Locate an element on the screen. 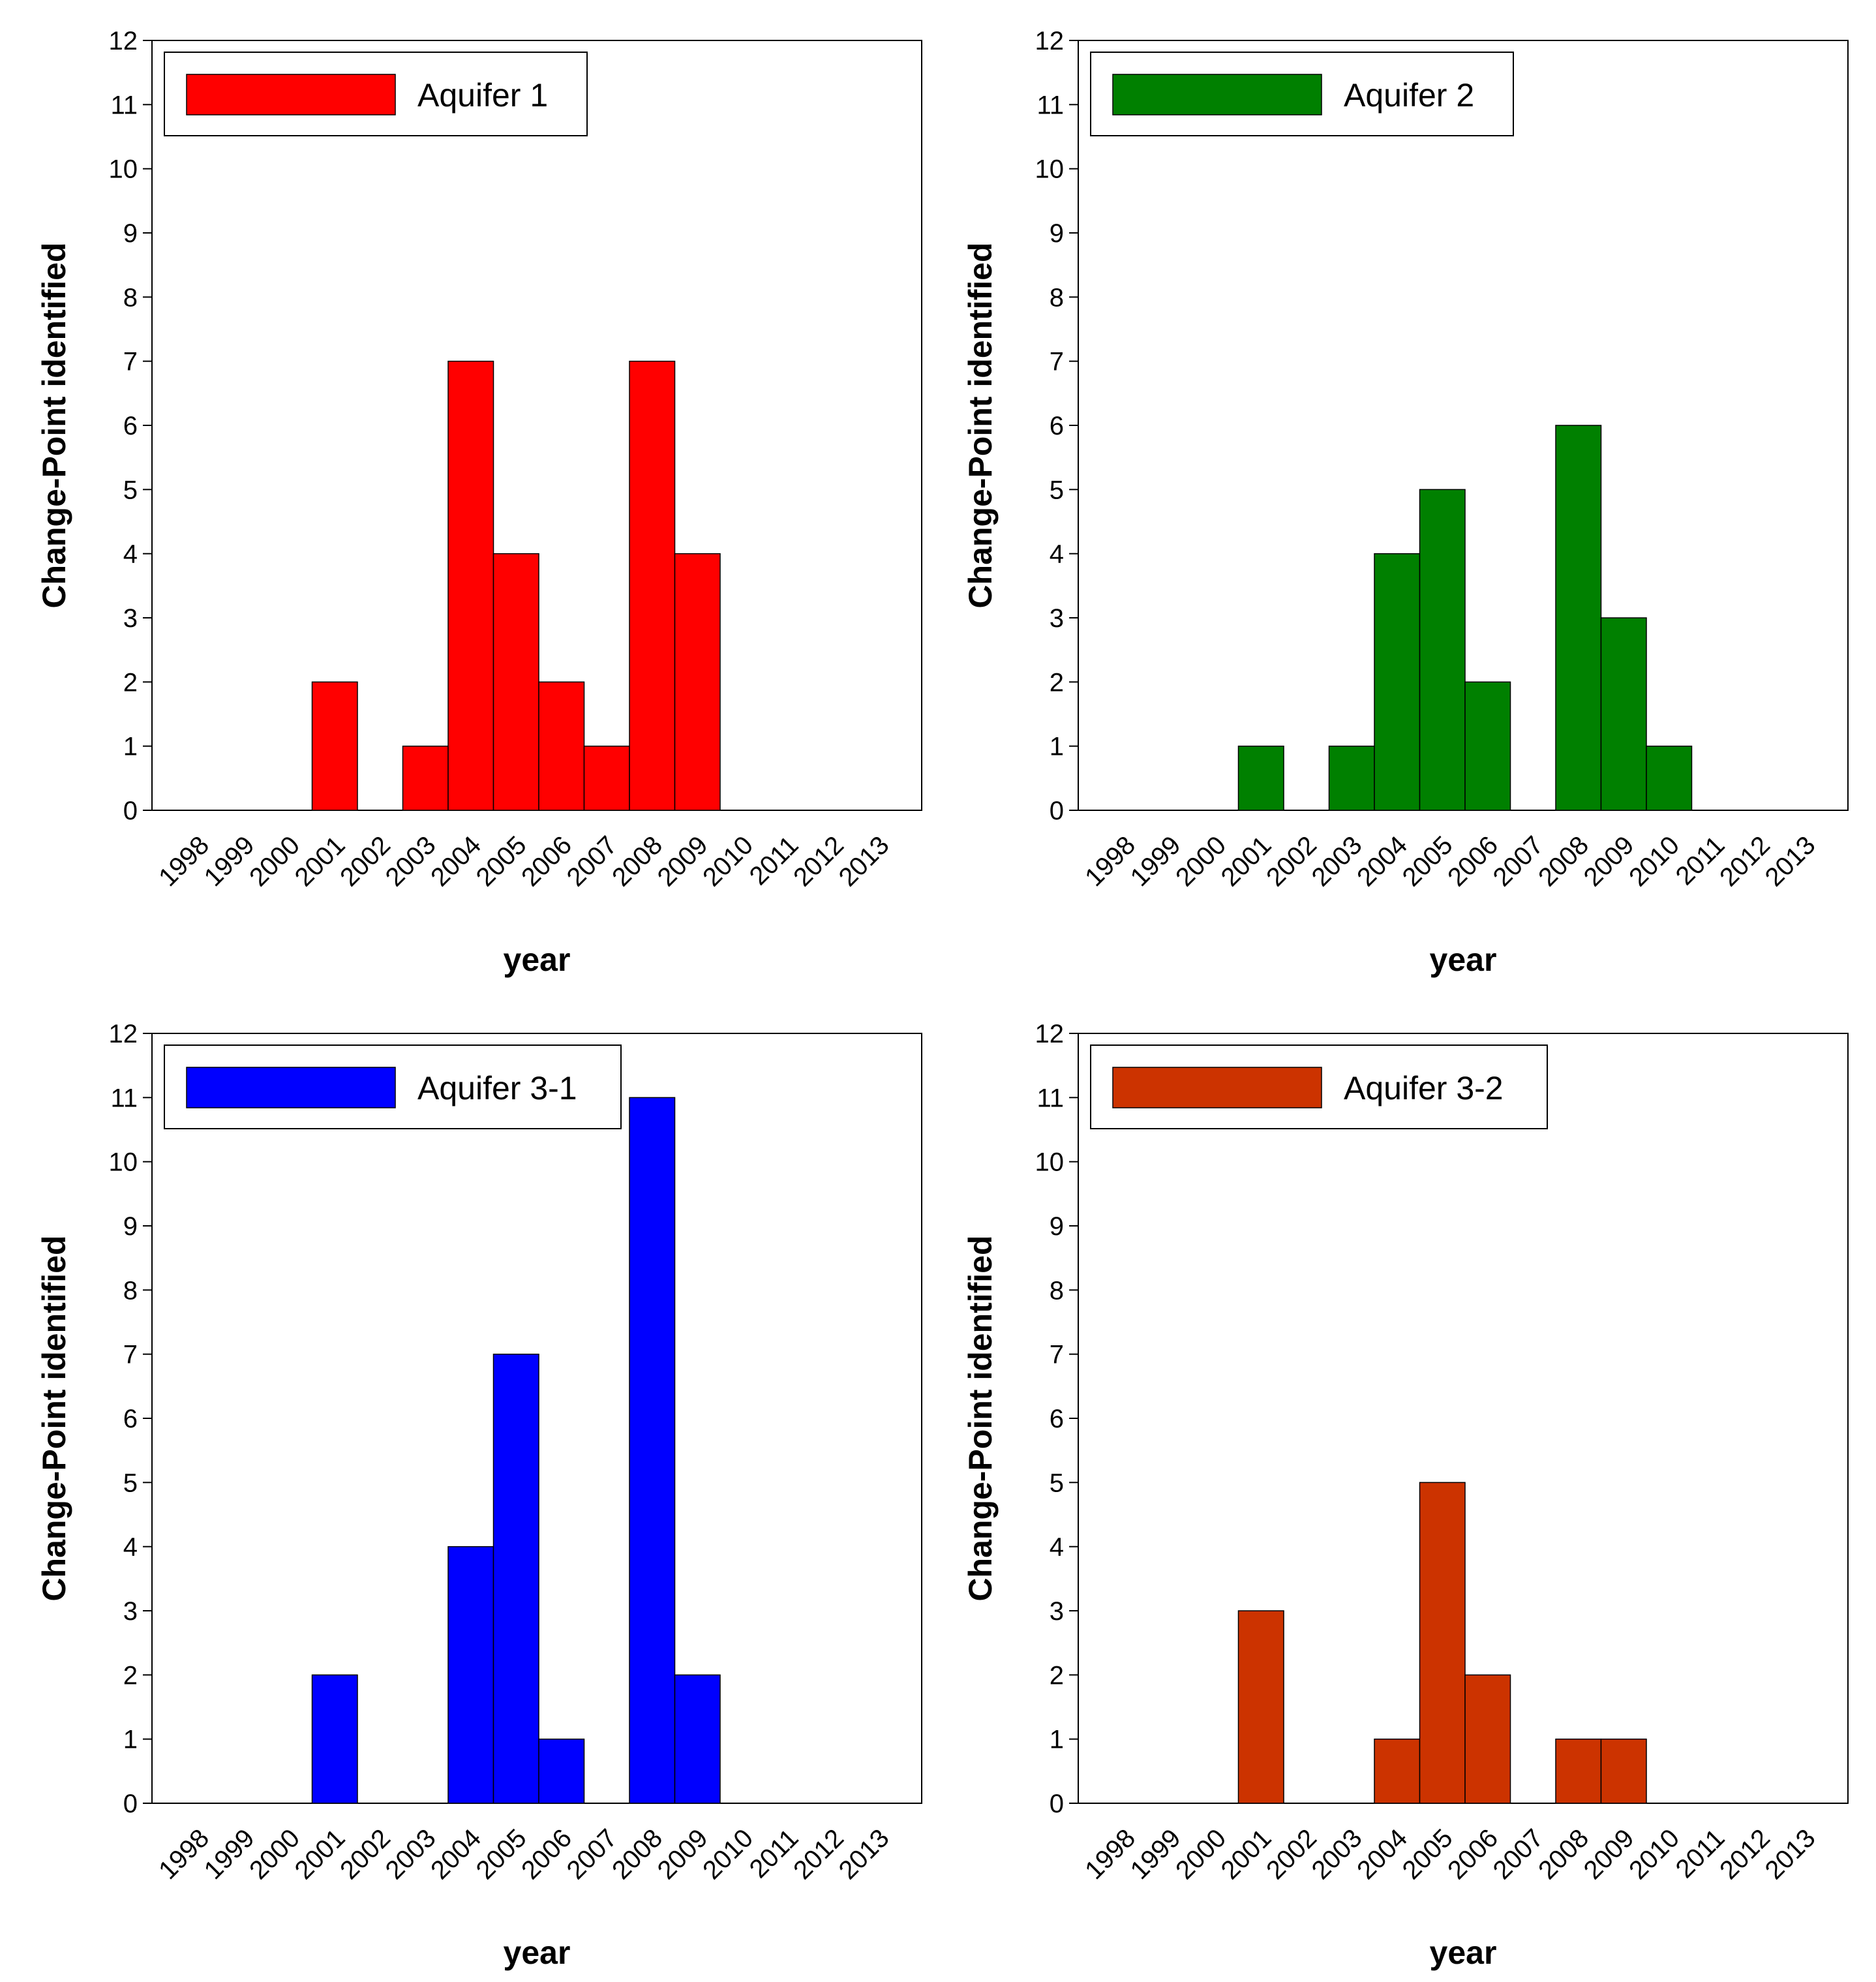  bar-2006 is located at coordinates (1487, 746).